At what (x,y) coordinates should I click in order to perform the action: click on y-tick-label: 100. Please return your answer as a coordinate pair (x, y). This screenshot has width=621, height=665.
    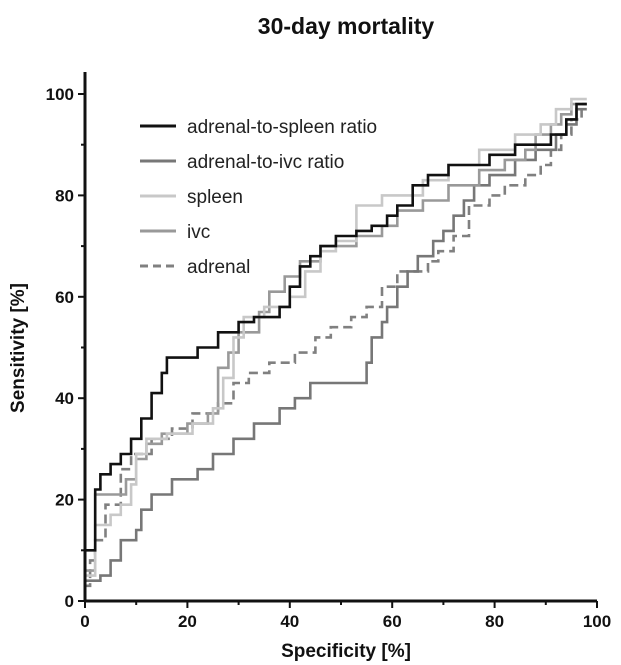
    Looking at the image, I should click on (60, 94).